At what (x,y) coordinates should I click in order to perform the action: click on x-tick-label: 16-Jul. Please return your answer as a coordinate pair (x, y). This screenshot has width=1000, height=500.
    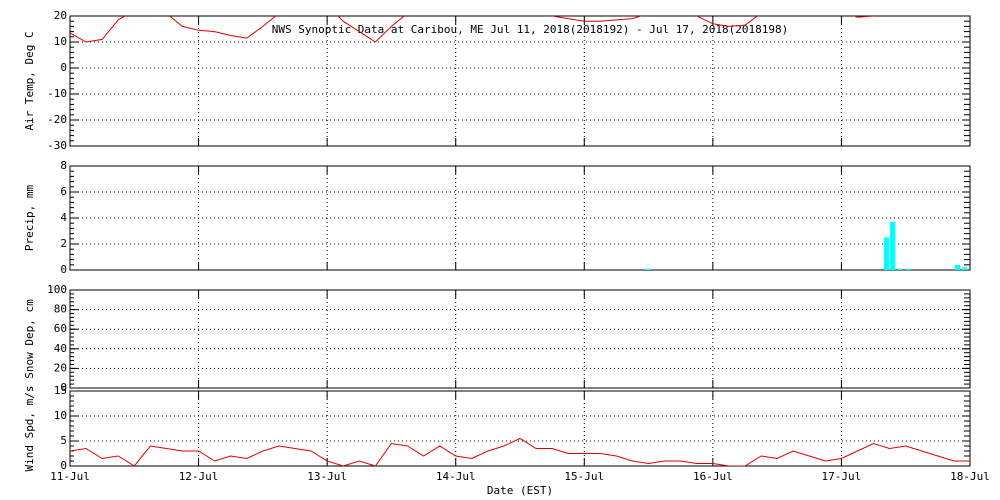
    Looking at the image, I should click on (713, 476).